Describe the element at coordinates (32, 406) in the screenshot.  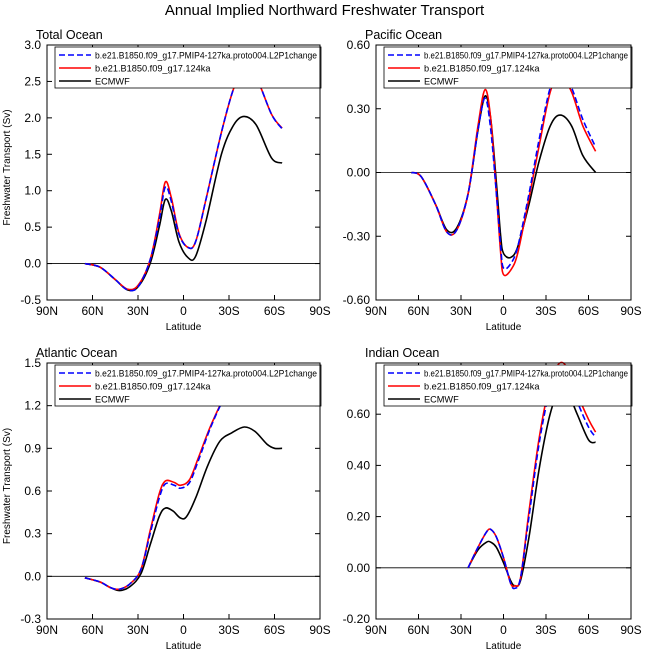
I see `y-tick-label: 1.2` at that location.